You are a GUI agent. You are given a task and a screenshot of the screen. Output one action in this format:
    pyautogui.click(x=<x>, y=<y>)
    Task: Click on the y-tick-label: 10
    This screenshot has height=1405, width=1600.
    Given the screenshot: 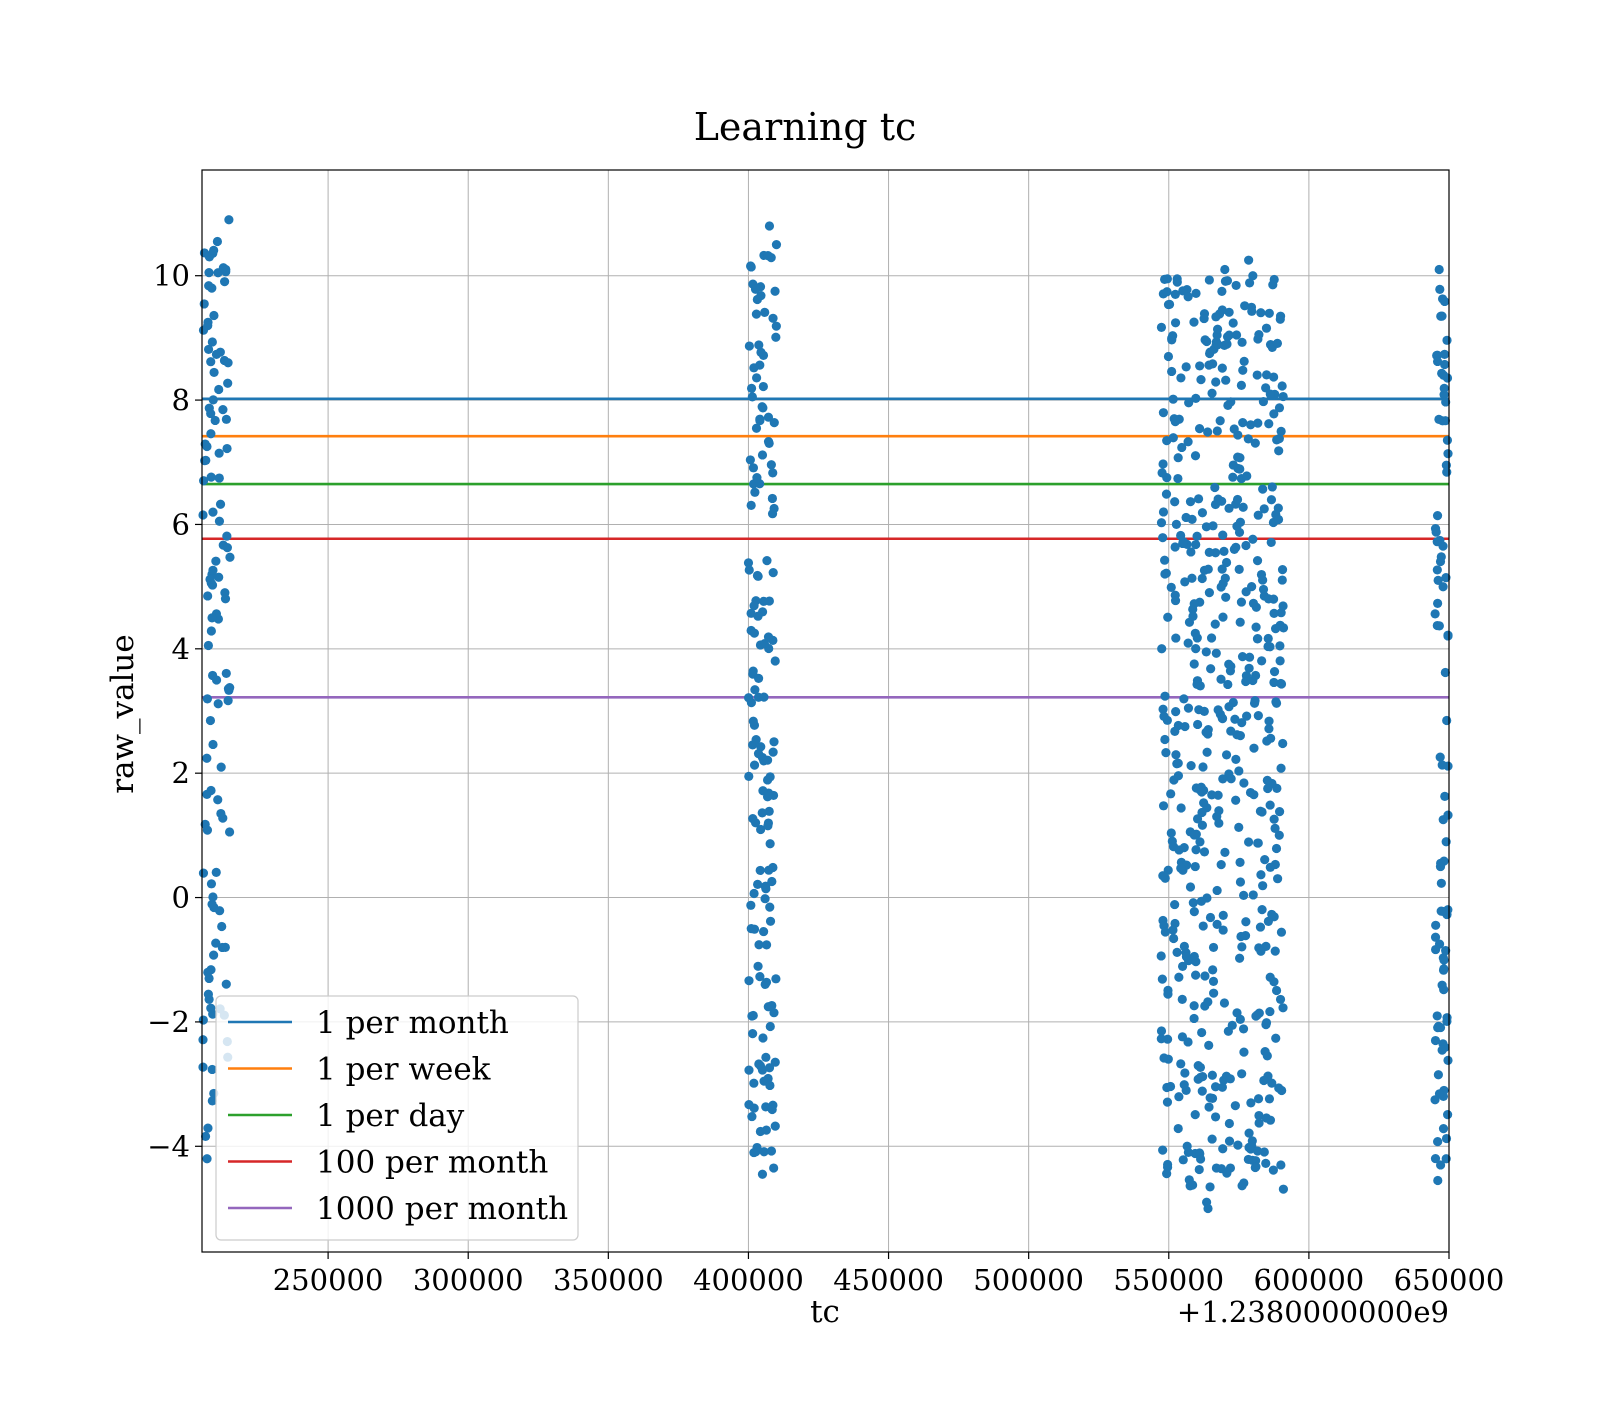 What is the action you would take?
    pyautogui.click(x=171, y=276)
    